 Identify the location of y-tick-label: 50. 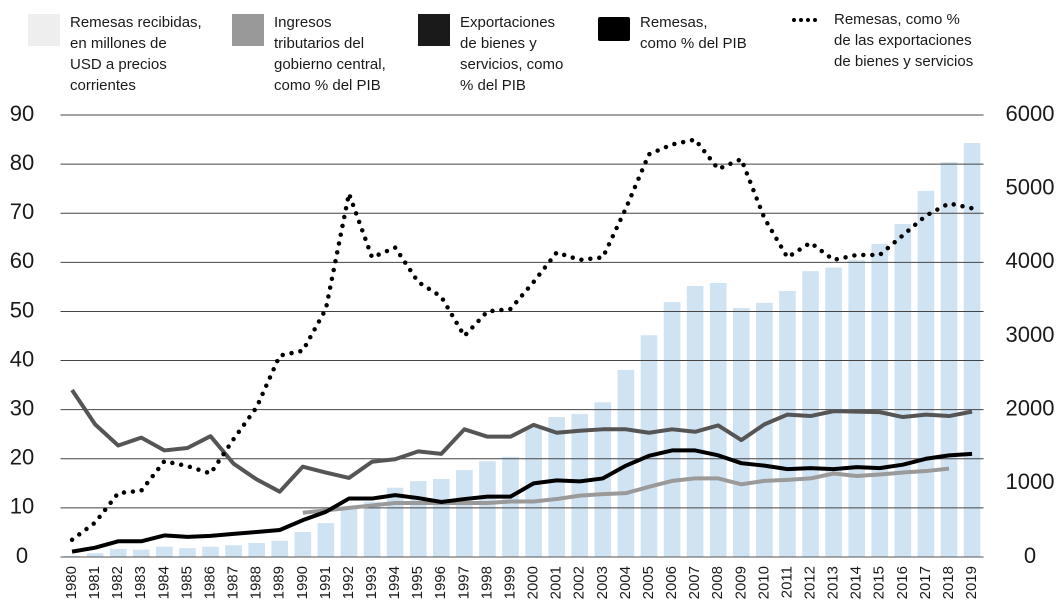
(22, 309).